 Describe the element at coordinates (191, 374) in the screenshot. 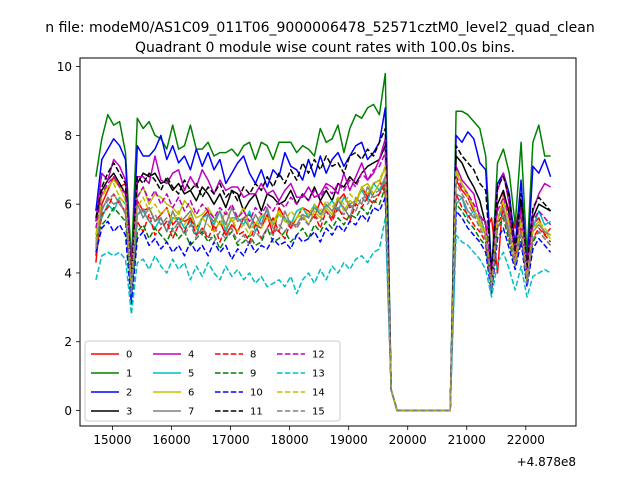

I see `legend-label-5: 5` at that location.